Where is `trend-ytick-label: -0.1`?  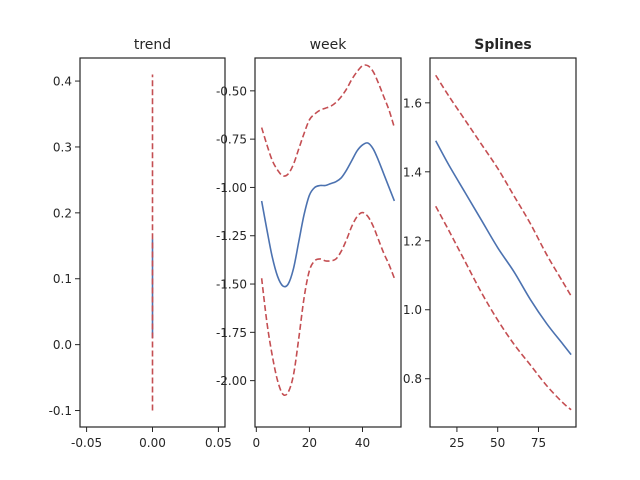 trend-ytick-label: -0.1 is located at coordinates (60, 411).